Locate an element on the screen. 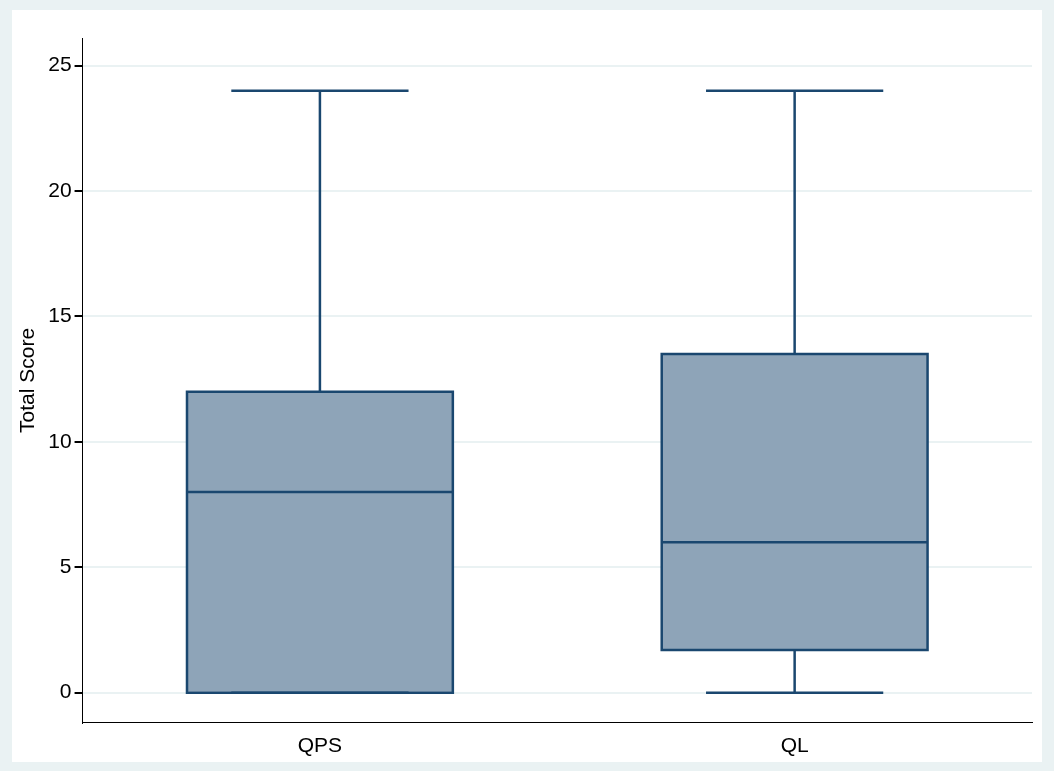 The width and height of the screenshot is (1054, 771). x-tick-label: QPS is located at coordinates (320, 745).